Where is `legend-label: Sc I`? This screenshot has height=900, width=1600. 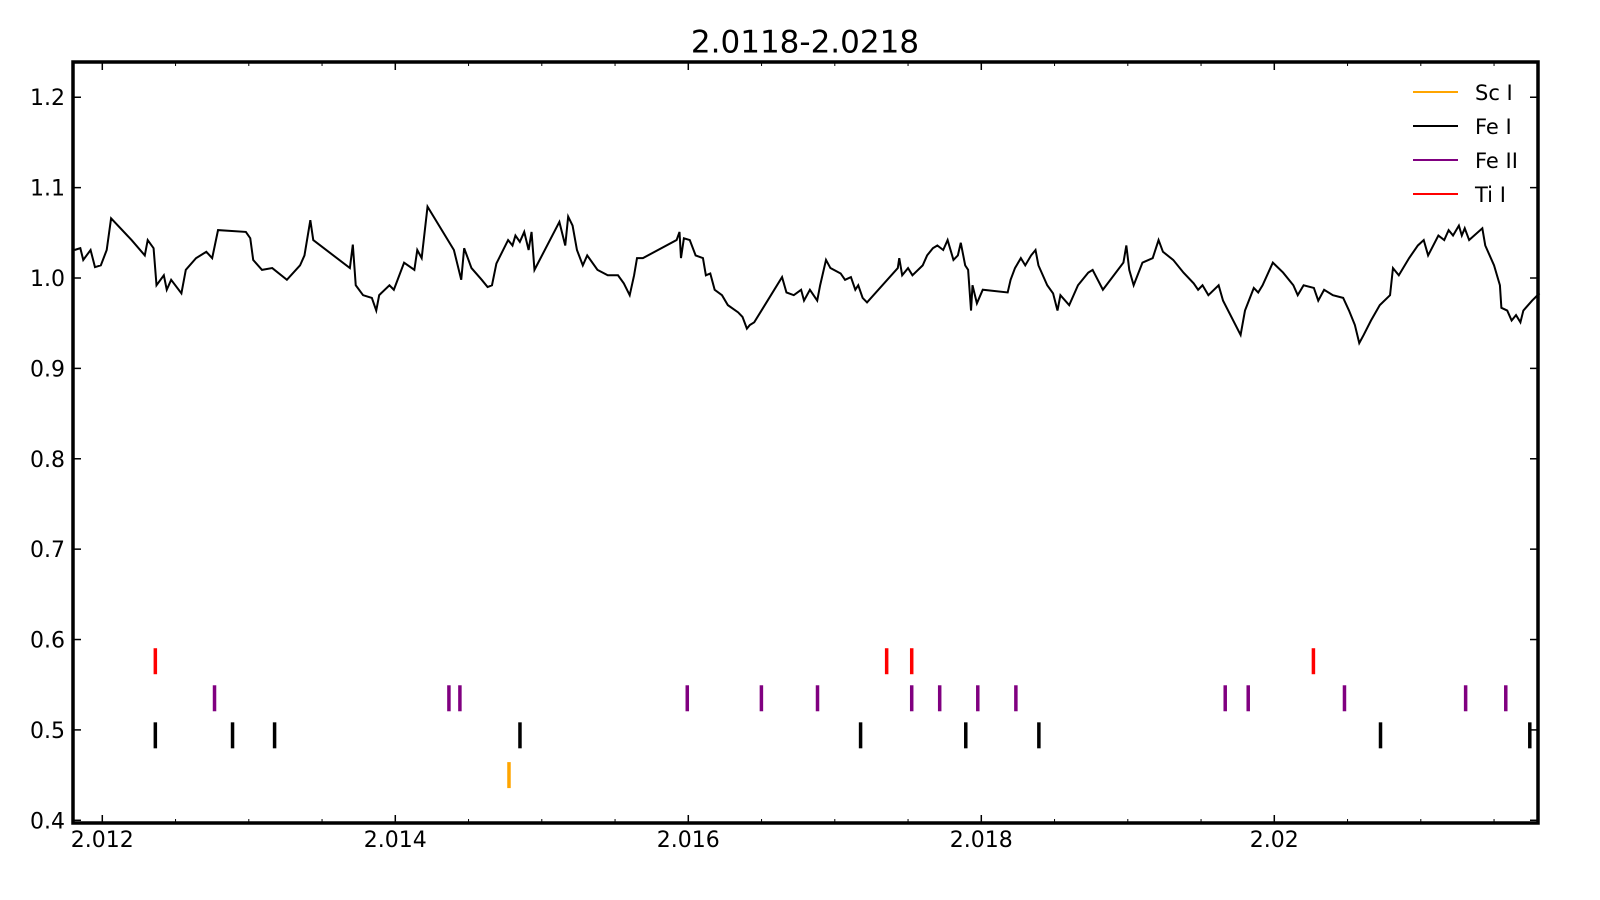 legend-label: Sc I is located at coordinates (1494, 93).